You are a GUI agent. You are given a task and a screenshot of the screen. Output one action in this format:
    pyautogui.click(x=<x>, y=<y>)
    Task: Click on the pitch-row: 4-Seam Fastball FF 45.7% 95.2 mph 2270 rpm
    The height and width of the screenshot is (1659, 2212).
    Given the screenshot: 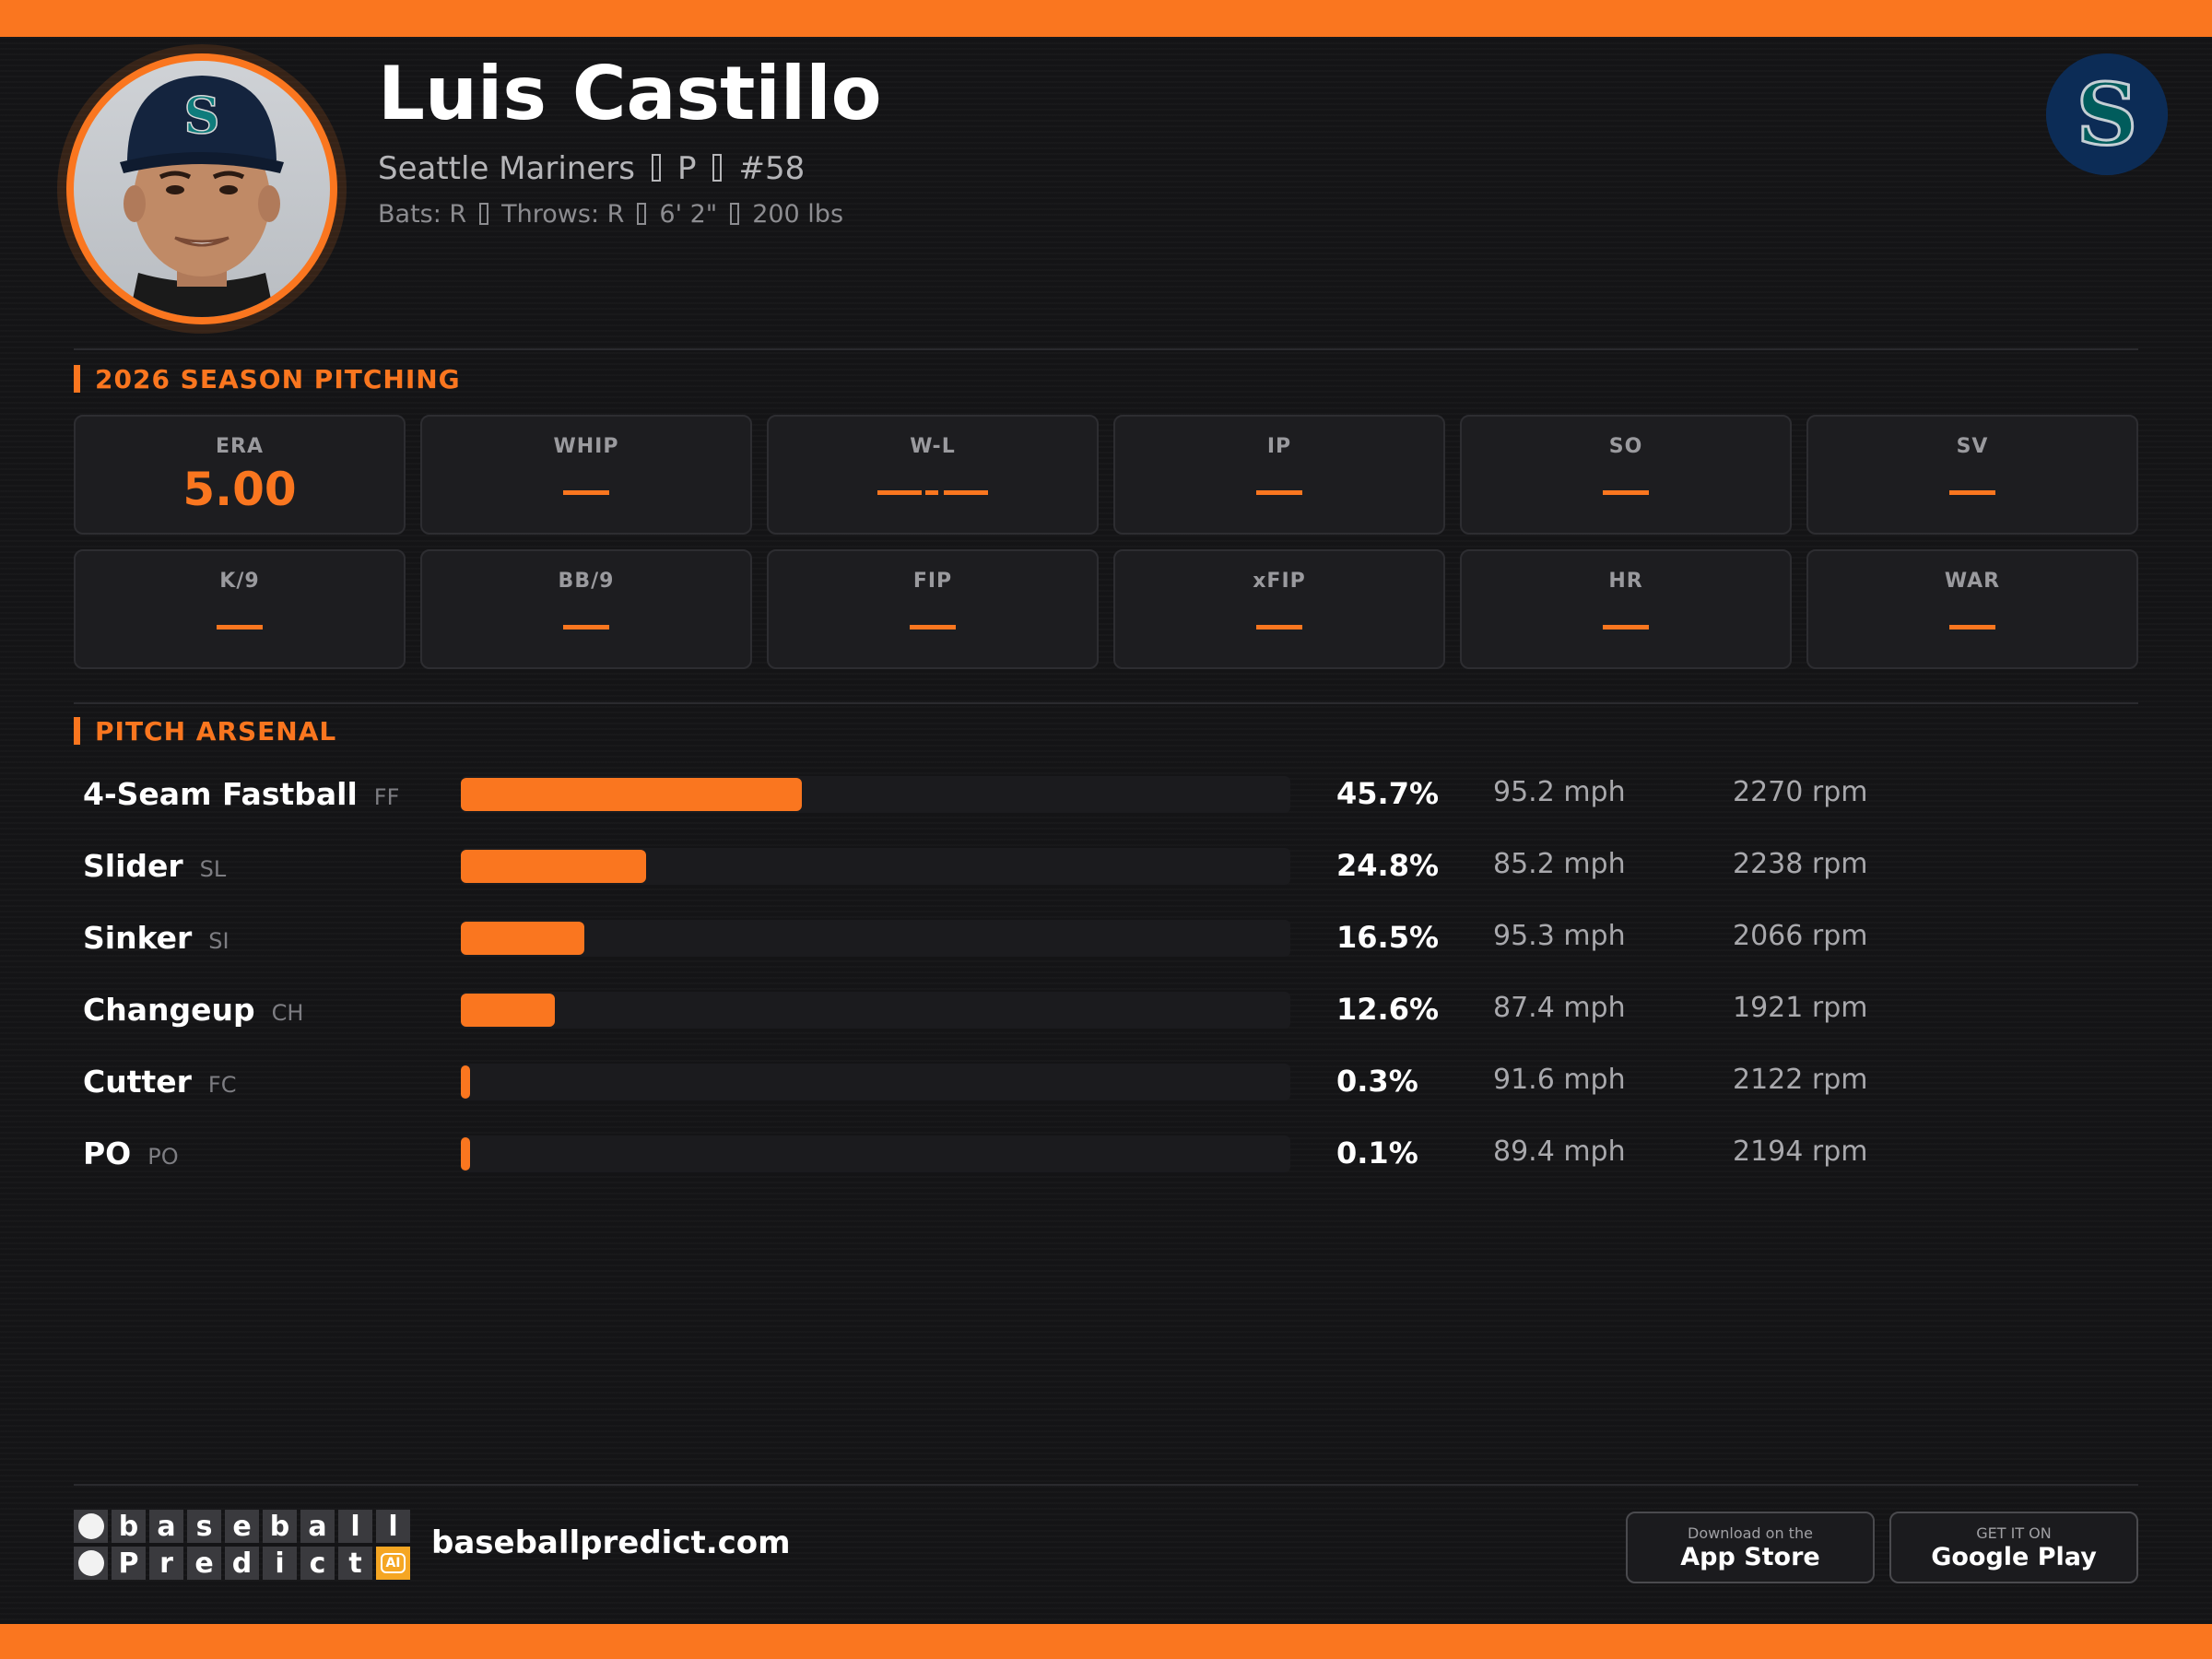 What is the action you would take?
    pyautogui.click(x=1110, y=794)
    